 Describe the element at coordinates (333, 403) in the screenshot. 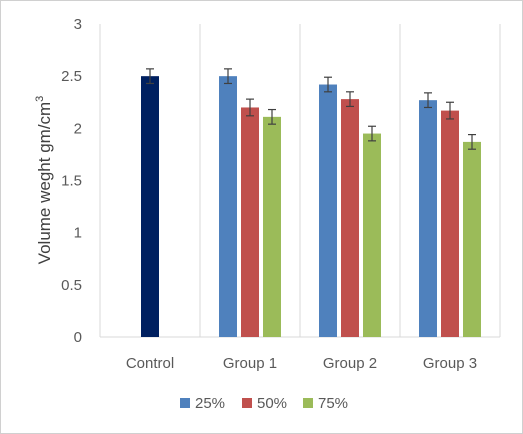

I see `legend-label: 75%` at that location.